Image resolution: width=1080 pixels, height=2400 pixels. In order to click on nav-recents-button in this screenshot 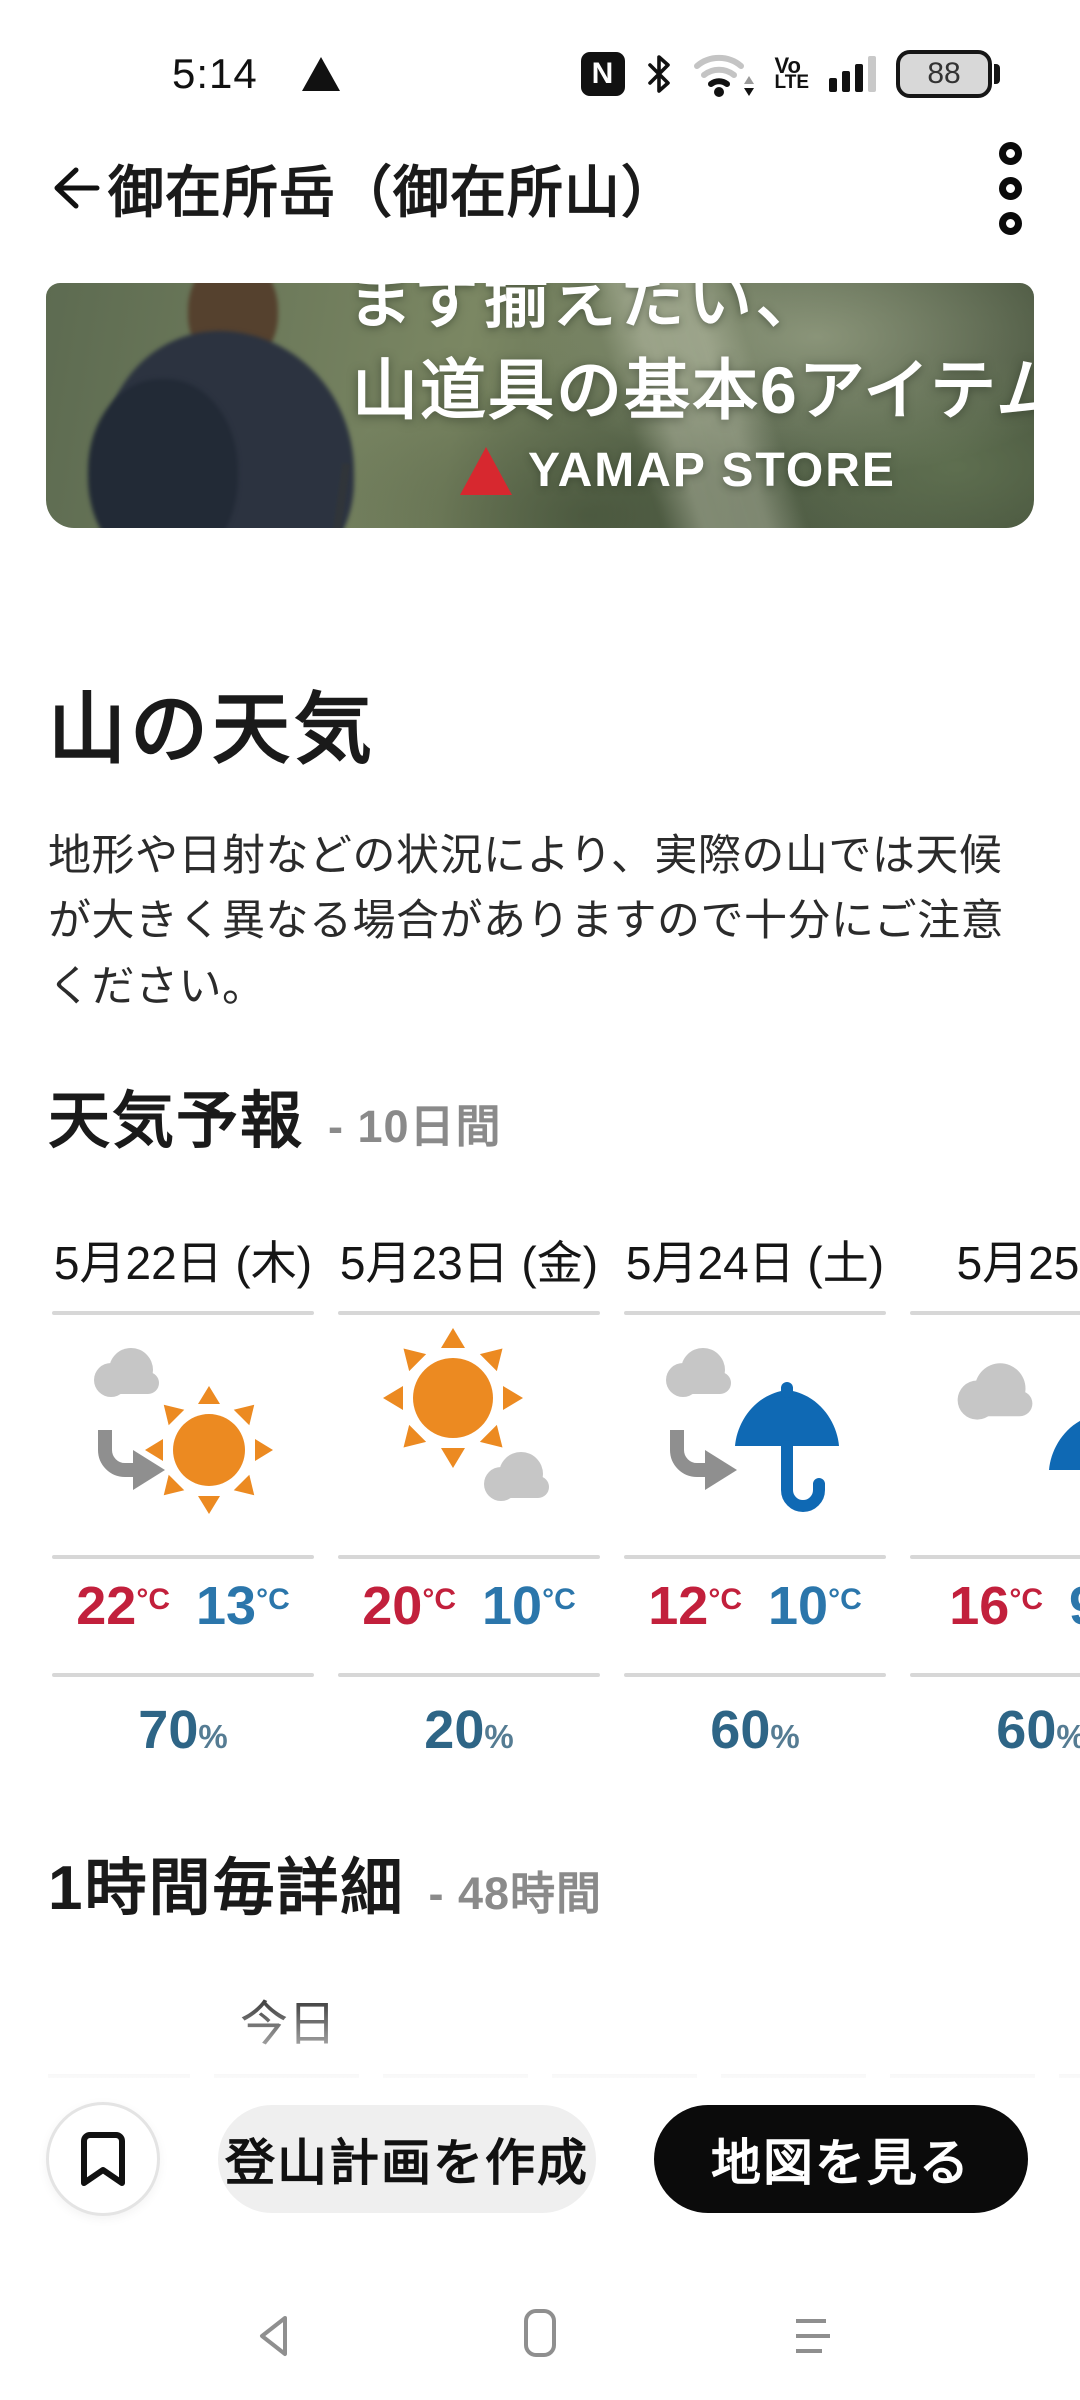, I will do `click(812, 2337)`.